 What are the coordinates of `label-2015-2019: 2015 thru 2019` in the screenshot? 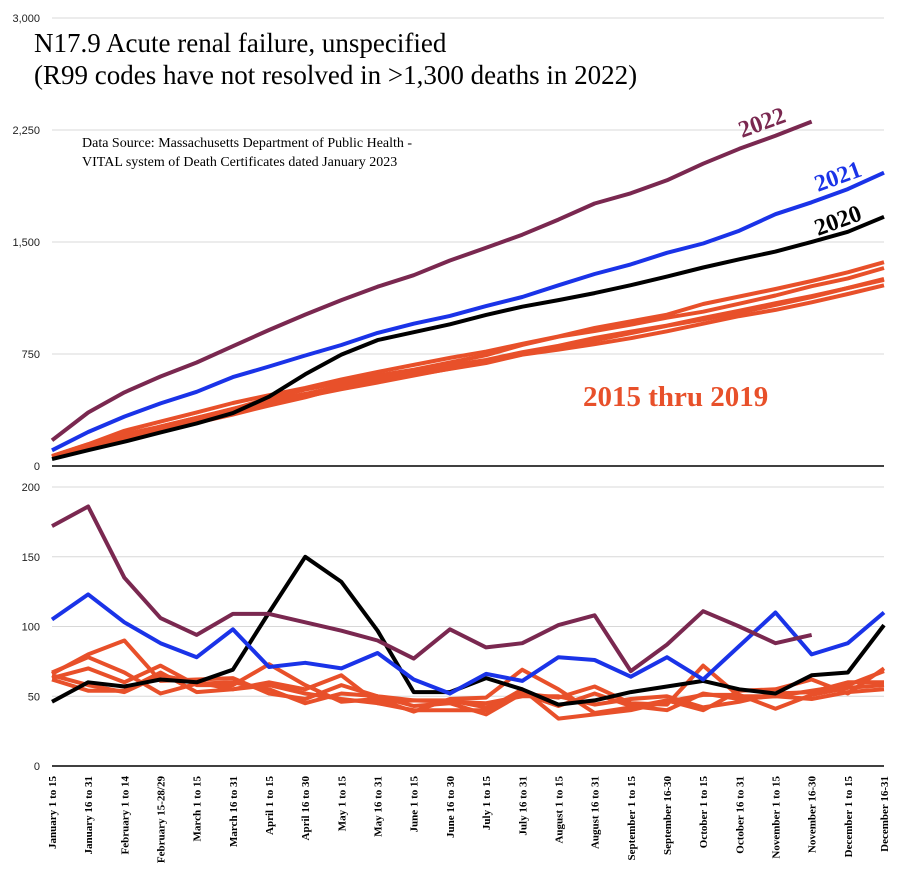 It's located at (675, 397).